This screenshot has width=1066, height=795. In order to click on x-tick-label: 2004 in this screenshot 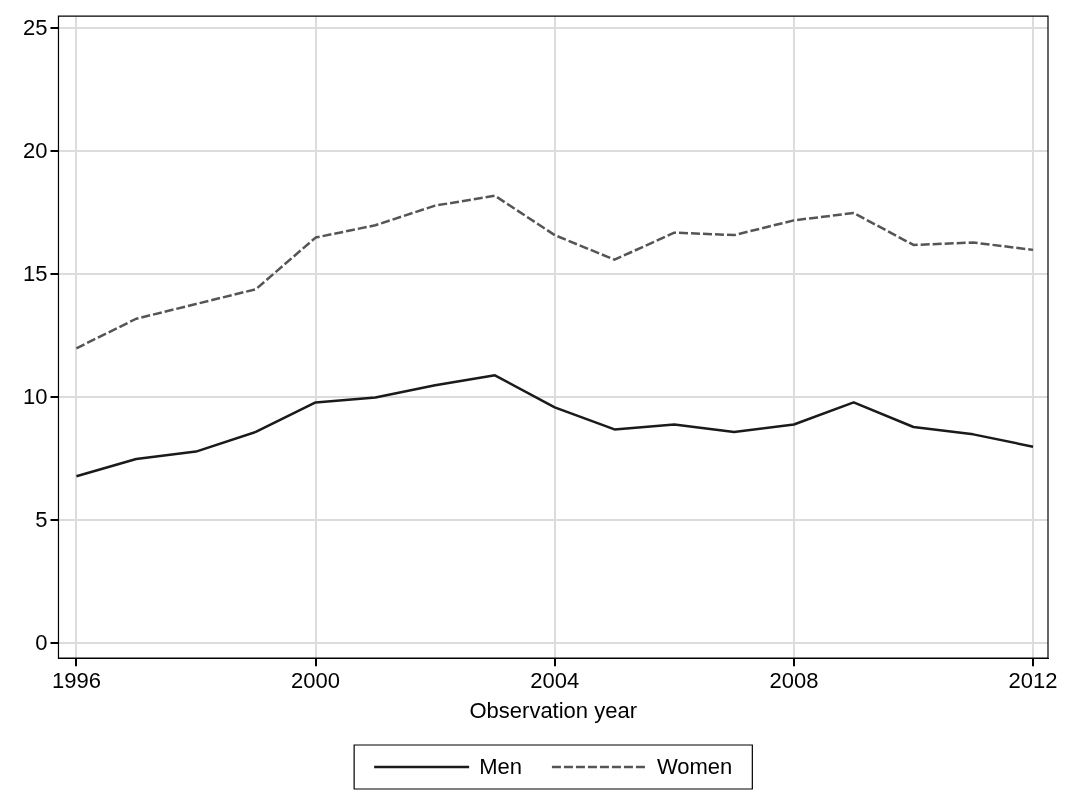, I will do `click(555, 681)`.